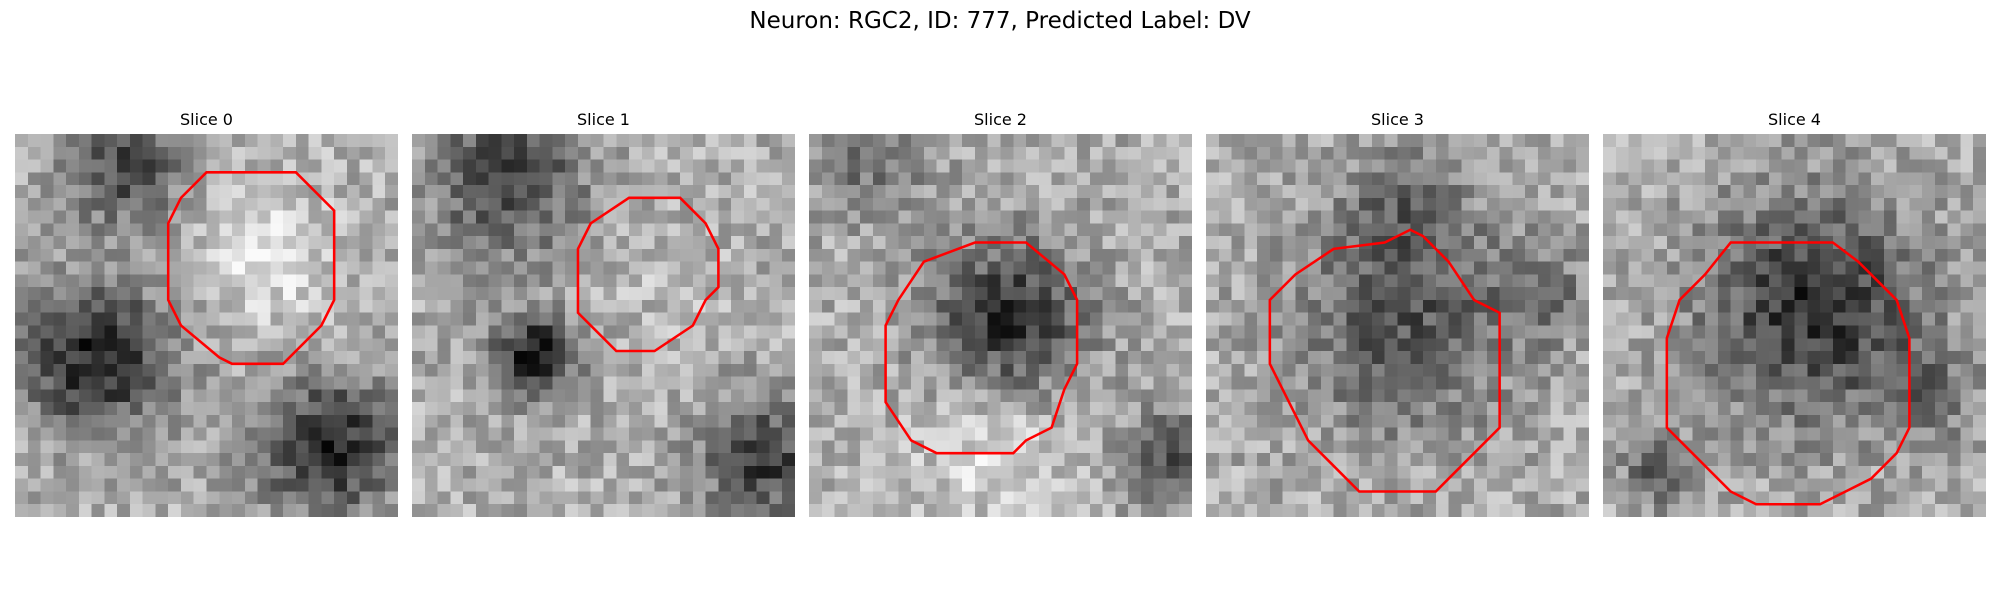 The image size is (2000, 600). Describe the element at coordinates (1397, 119) in the screenshot. I see `slice-title-3: Slice 3` at that location.